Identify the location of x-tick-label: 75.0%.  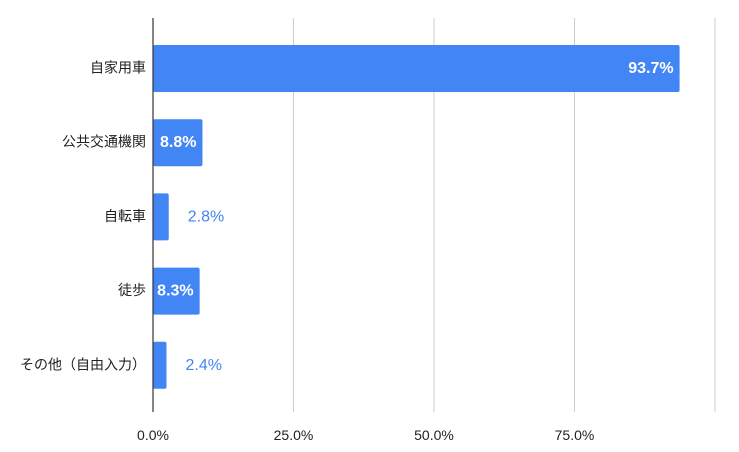
(575, 435).